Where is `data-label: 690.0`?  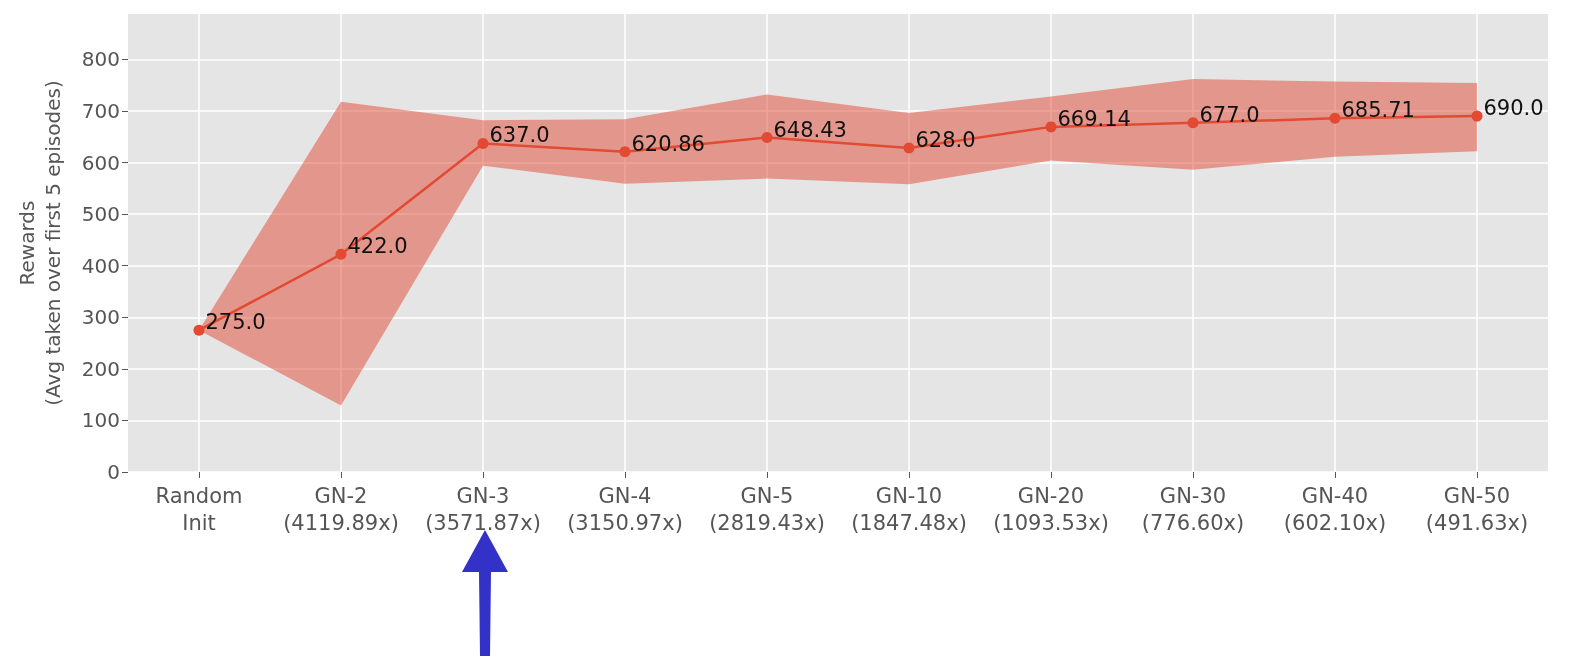 data-label: 690.0 is located at coordinates (1513, 108).